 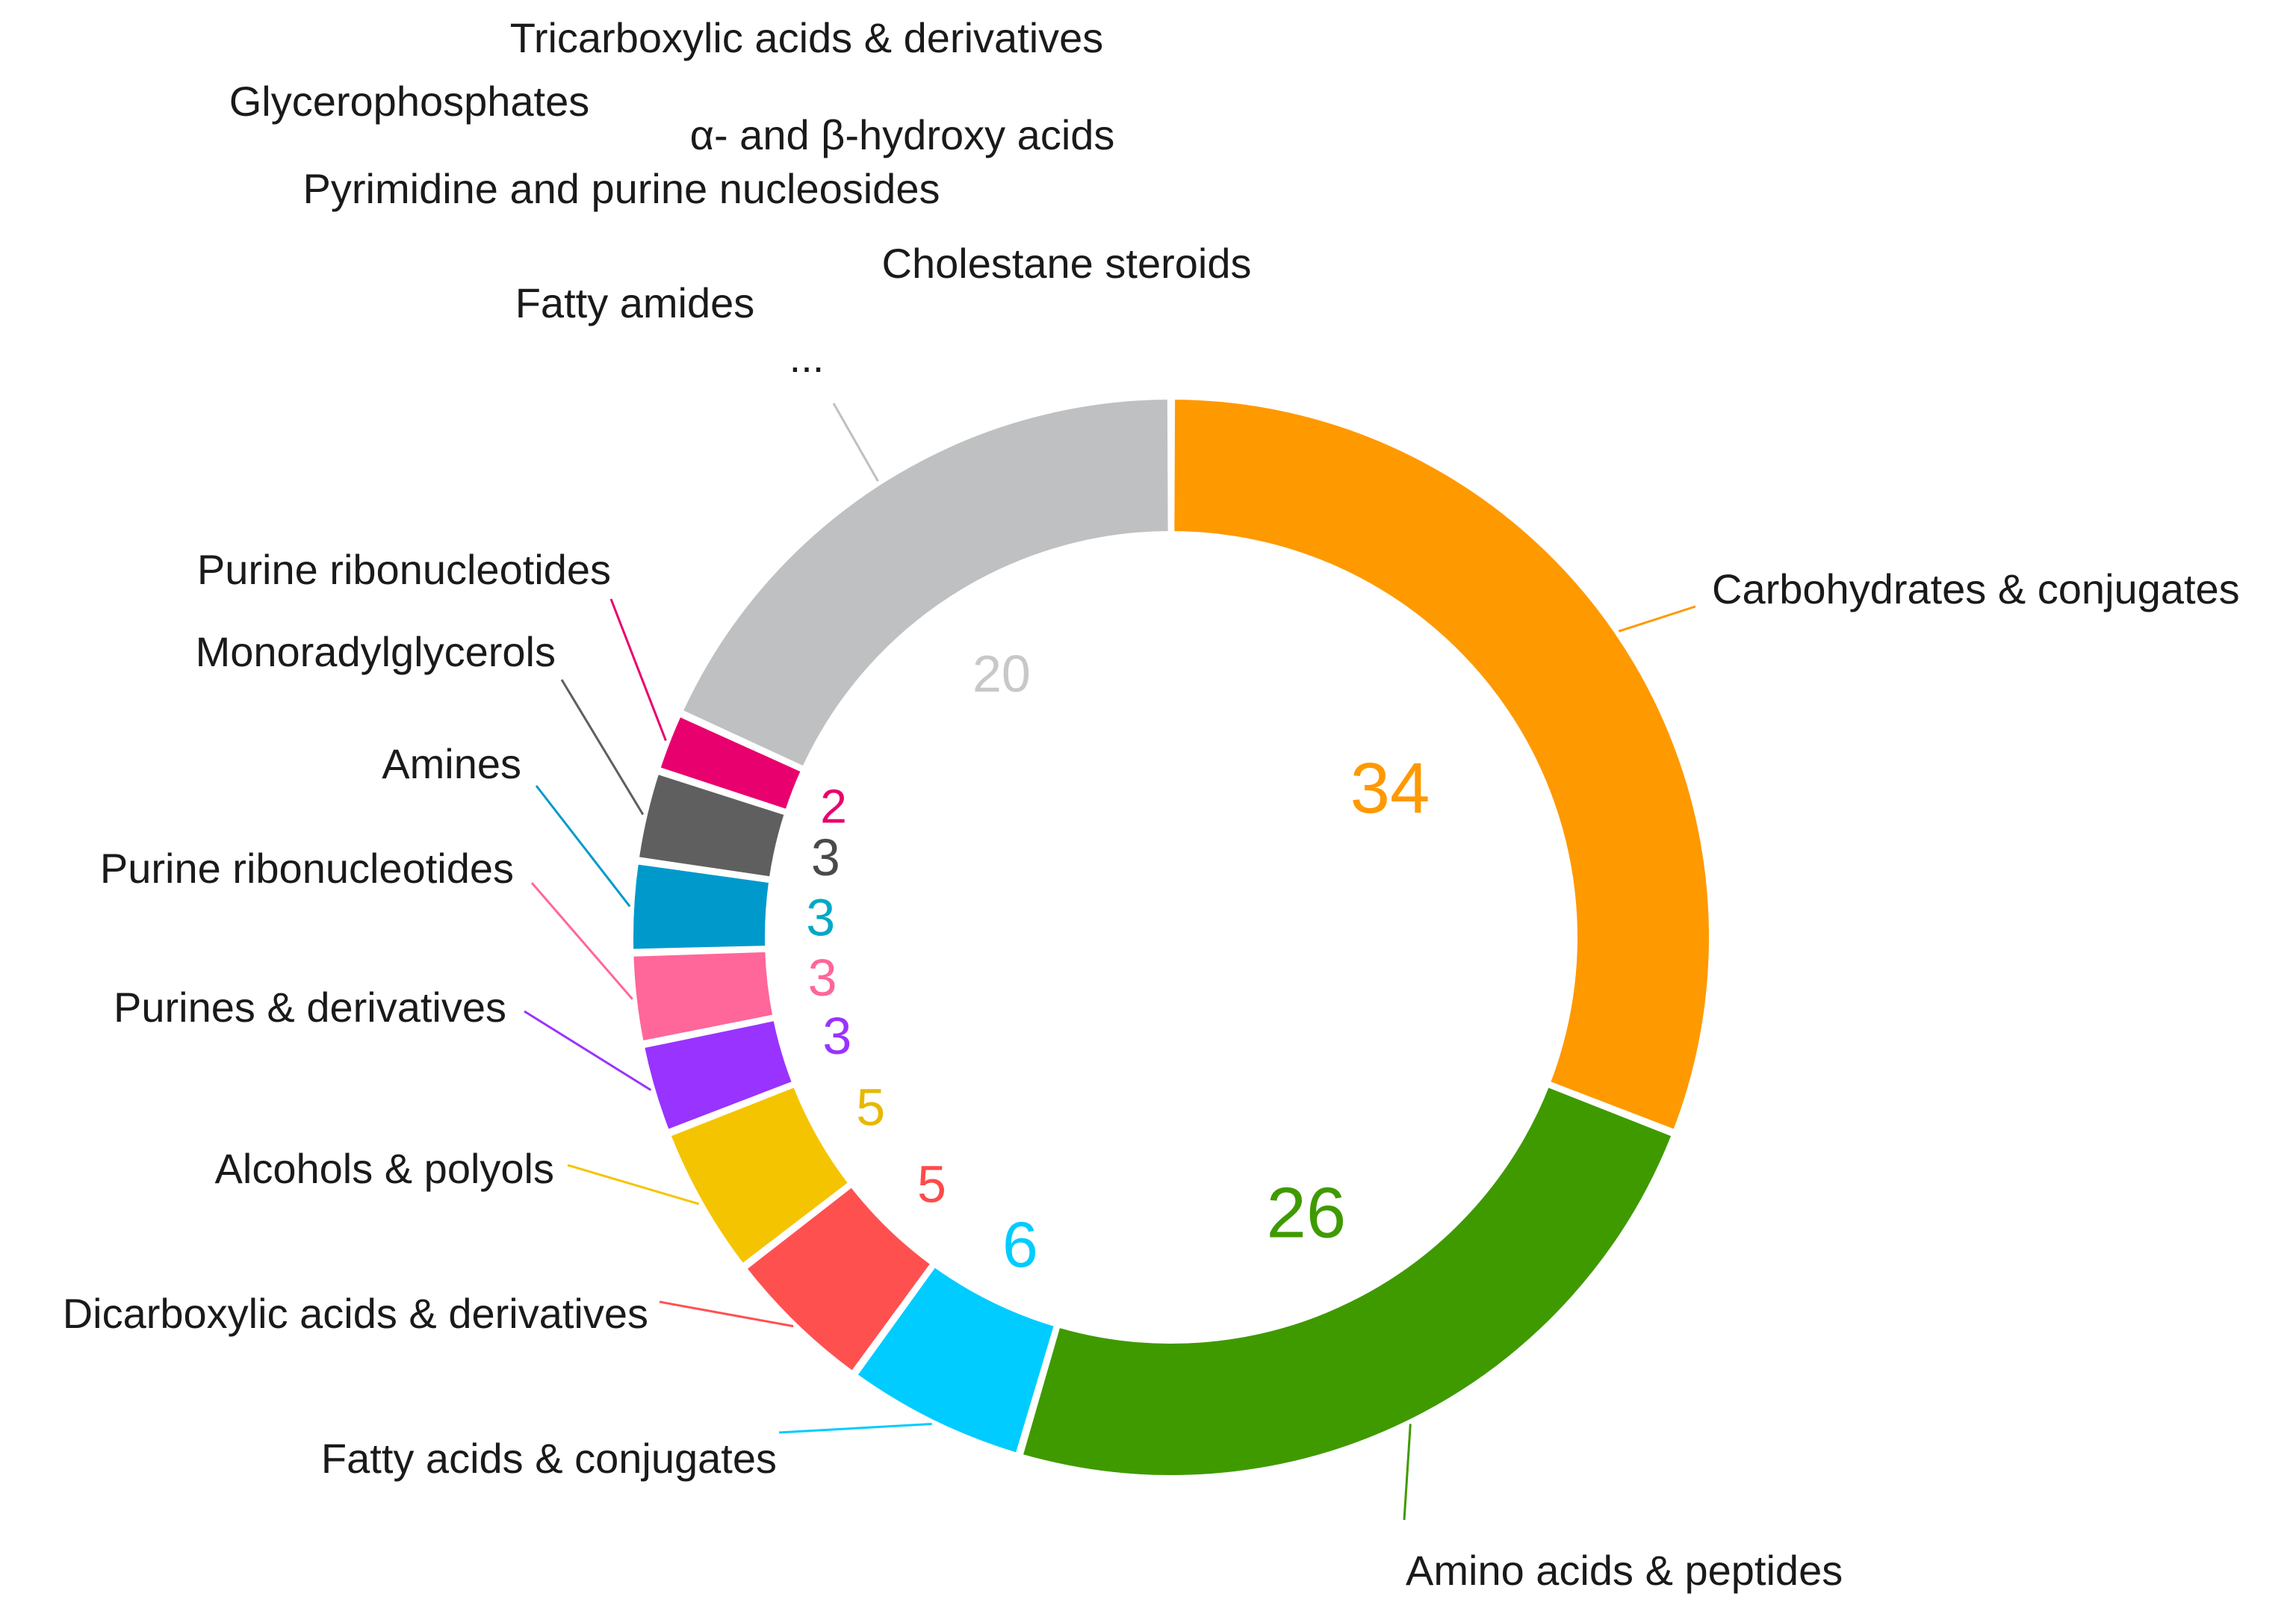 What do you see at coordinates (902, 134) in the screenshot?
I see `other-category-label: α- and β-hydroxy acids` at bounding box center [902, 134].